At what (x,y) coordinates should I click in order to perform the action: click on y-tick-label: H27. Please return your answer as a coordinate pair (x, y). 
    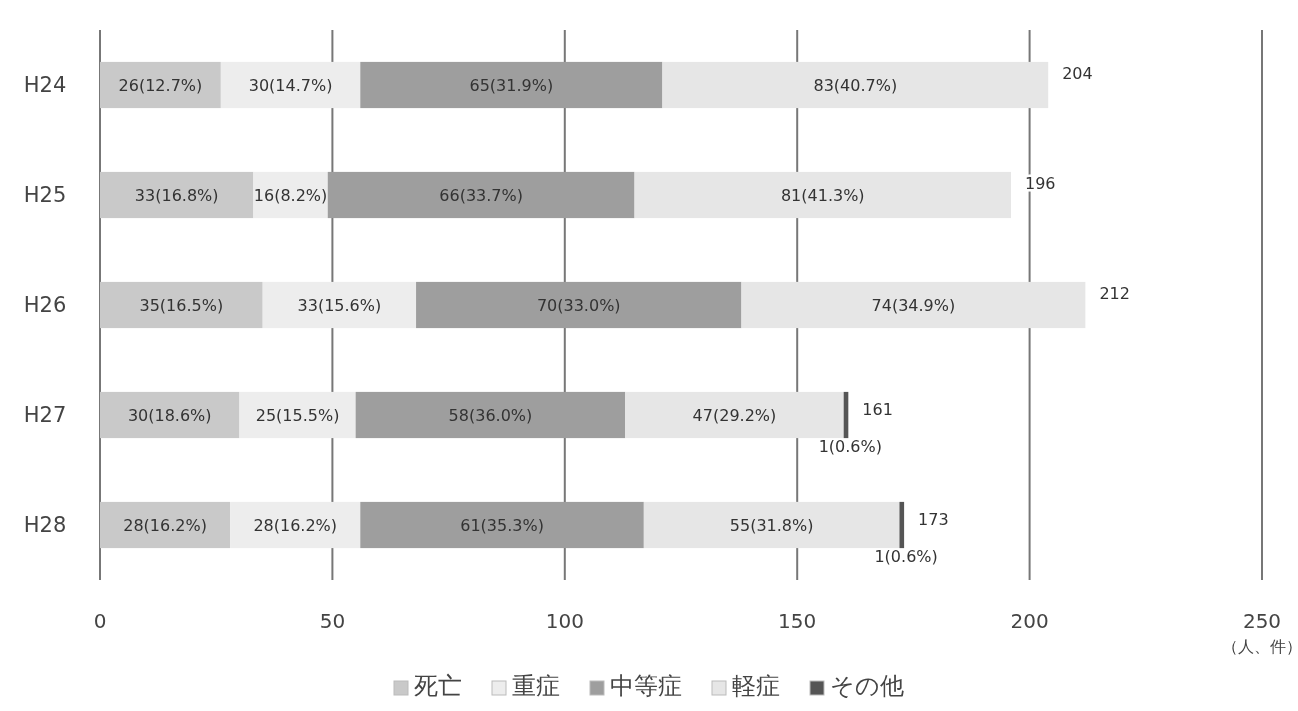
    Looking at the image, I should click on (45, 415).